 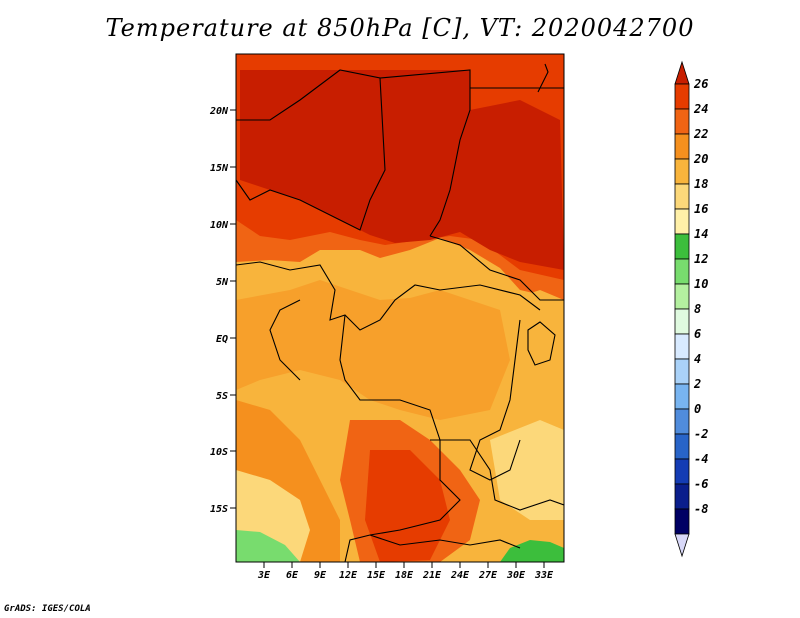 What do you see at coordinates (404, 575) in the screenshot?
I see `lon-tick-18e: 18E` at bounding box center [404, 575].